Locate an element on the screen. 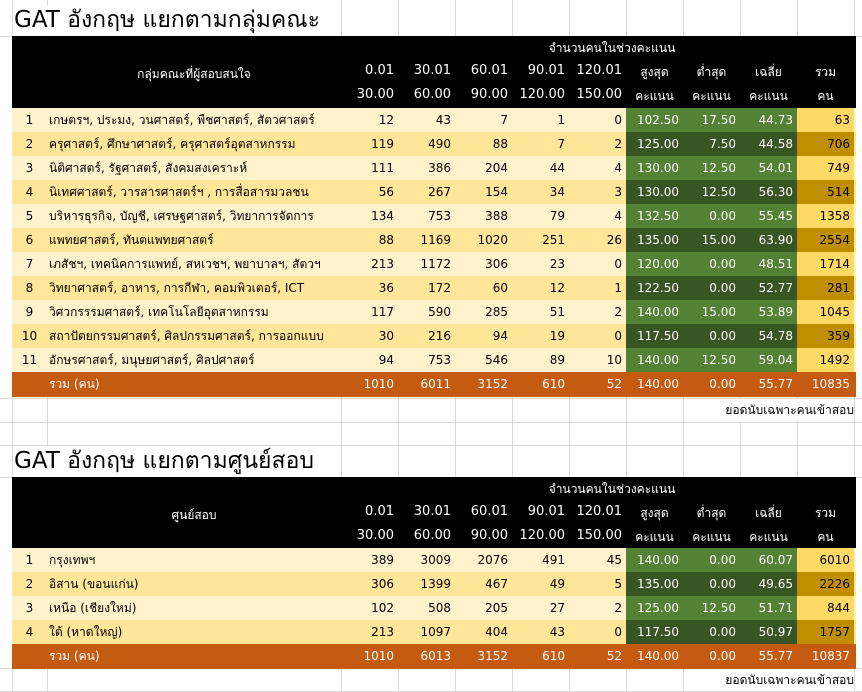 The width and height of the screenshot is (862, 692). column-header-min-score: ต่ำสุด is located at coordinates (711, 72).